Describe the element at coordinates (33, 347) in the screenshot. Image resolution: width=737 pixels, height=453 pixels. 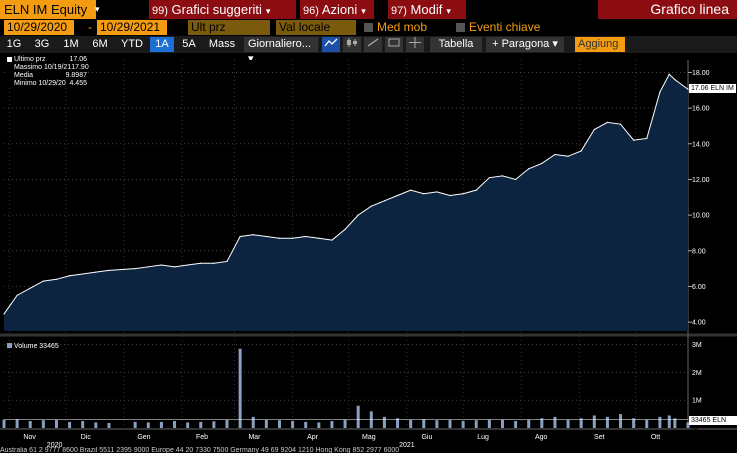
I see `volume-legend: Volume 33465` at that location.